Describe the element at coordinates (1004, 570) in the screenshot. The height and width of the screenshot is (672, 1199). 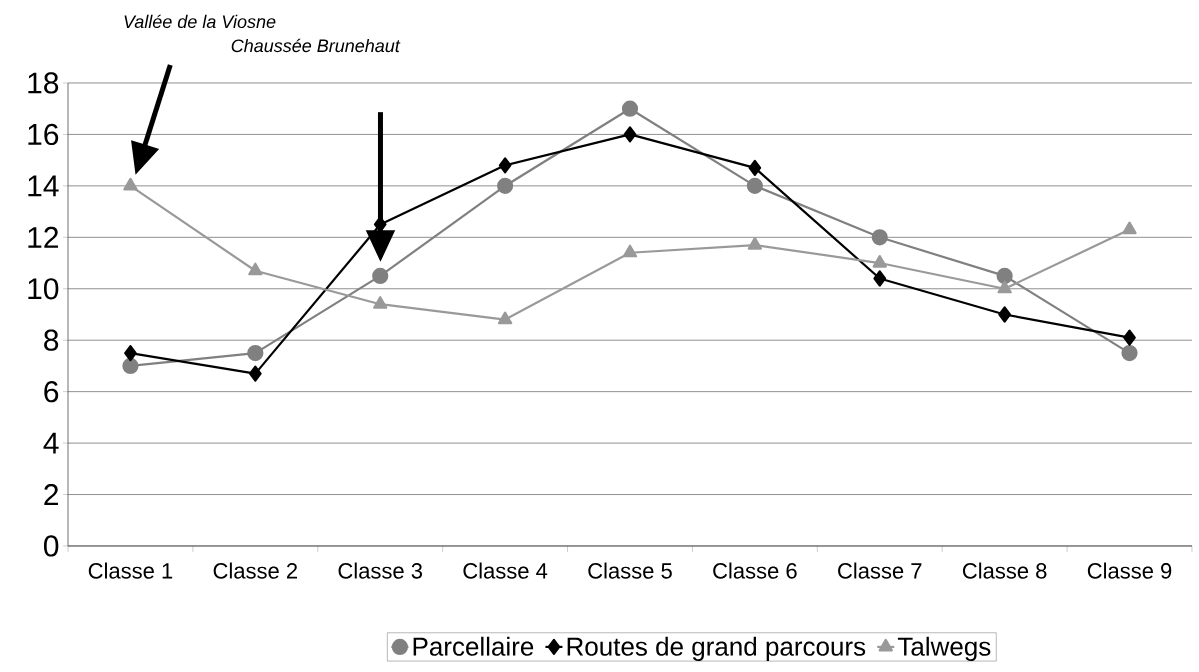
I see `x-tick-label: Classe 8` at that location.